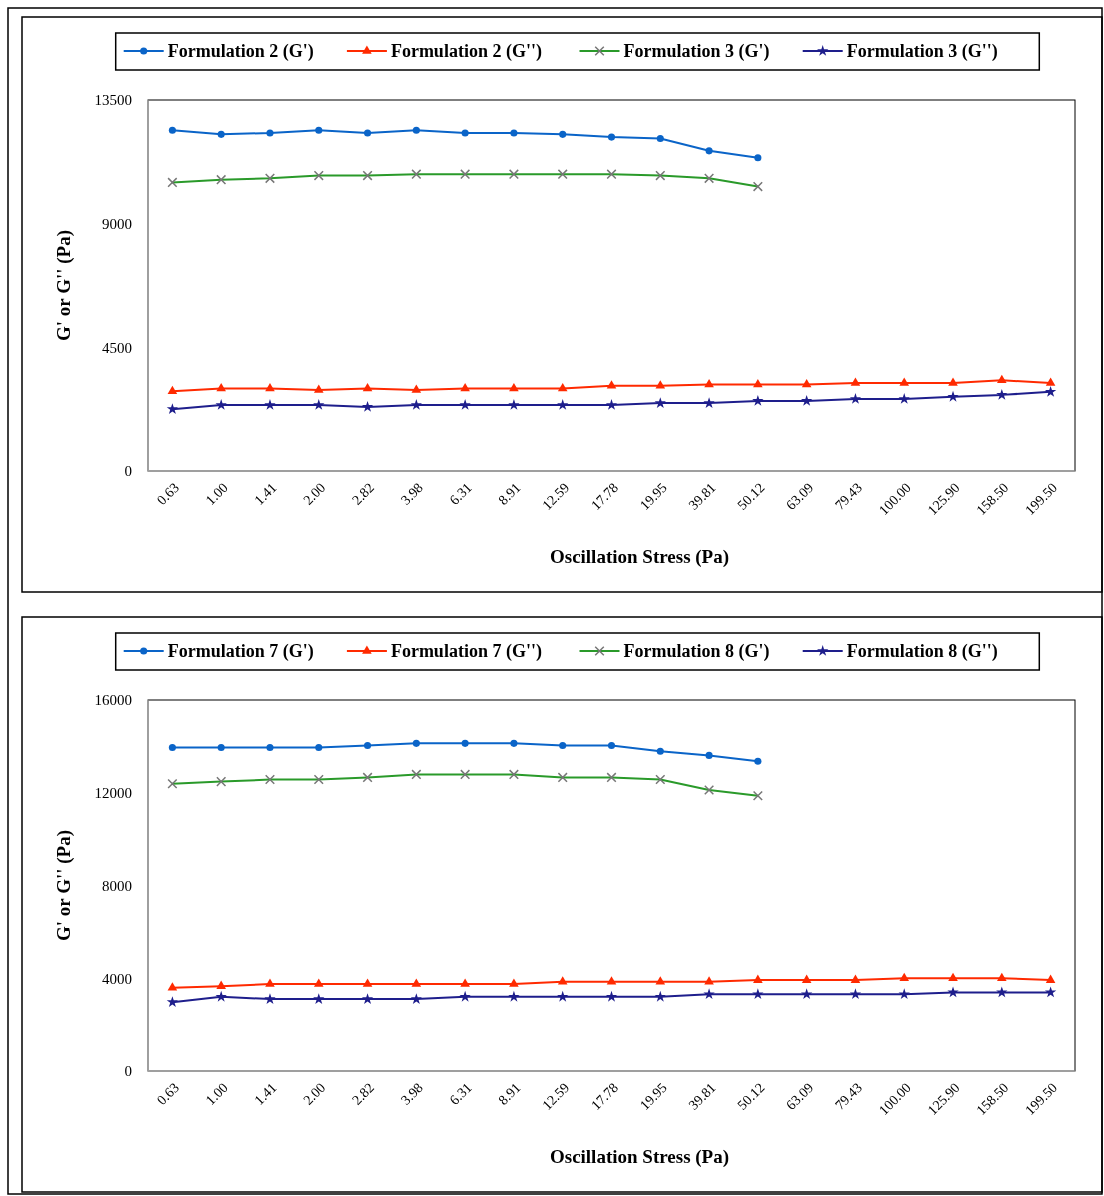 The width and height of the screenshot is (1104, 1196). I want to click on legend-label: Formulation 2 (G'), so click(240, 52).